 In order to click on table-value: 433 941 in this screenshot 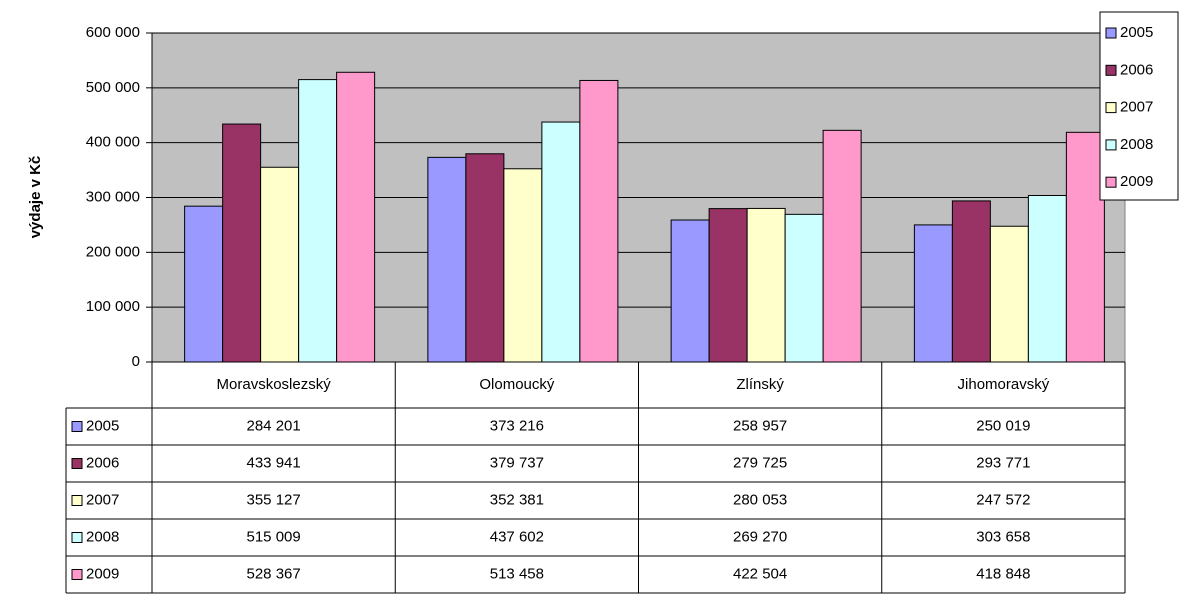, I will do `click(274, 462)`.